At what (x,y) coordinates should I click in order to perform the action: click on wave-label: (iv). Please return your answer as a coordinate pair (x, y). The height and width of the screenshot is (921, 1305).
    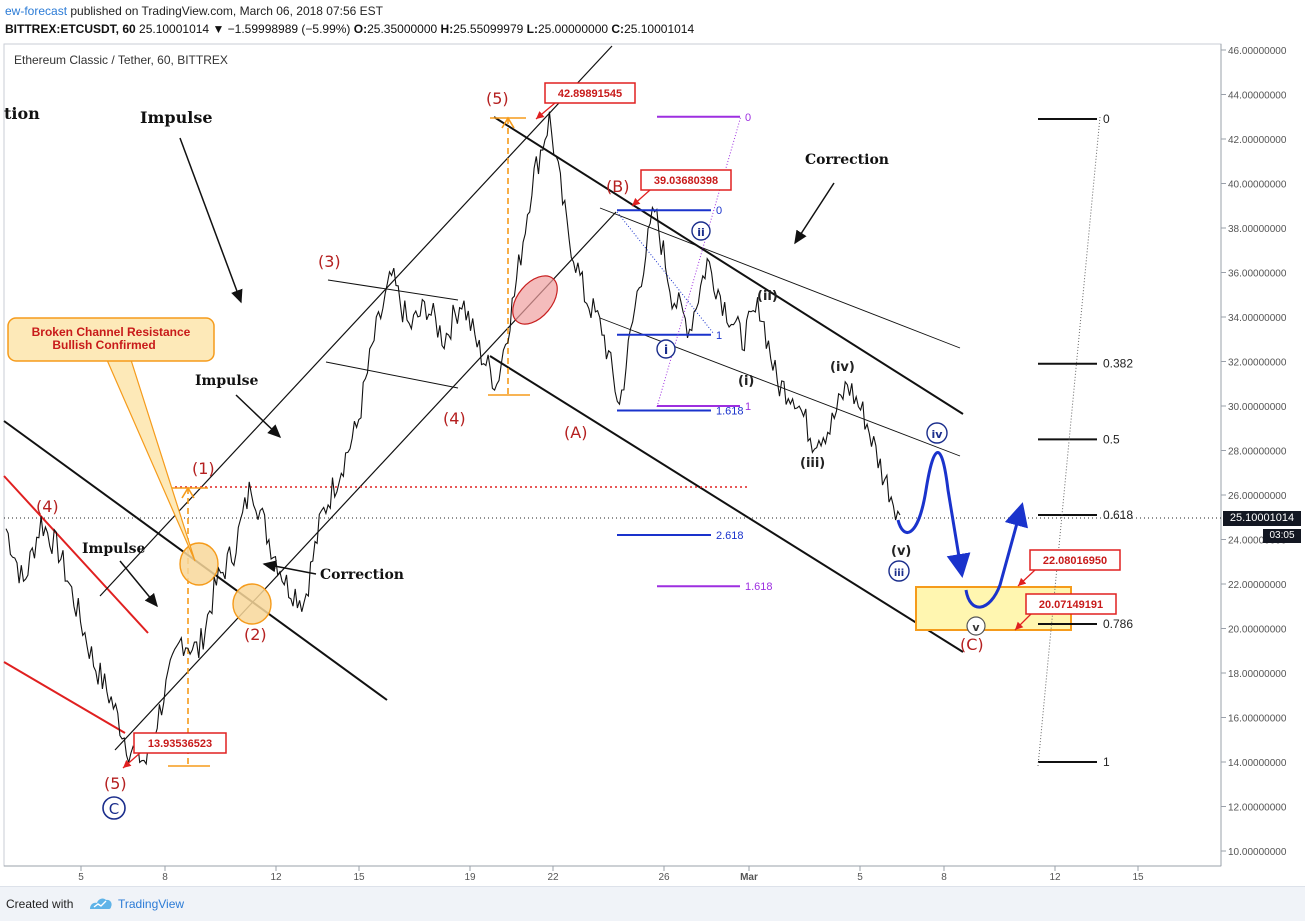
    Looking at the image, I should click on (842, 367).